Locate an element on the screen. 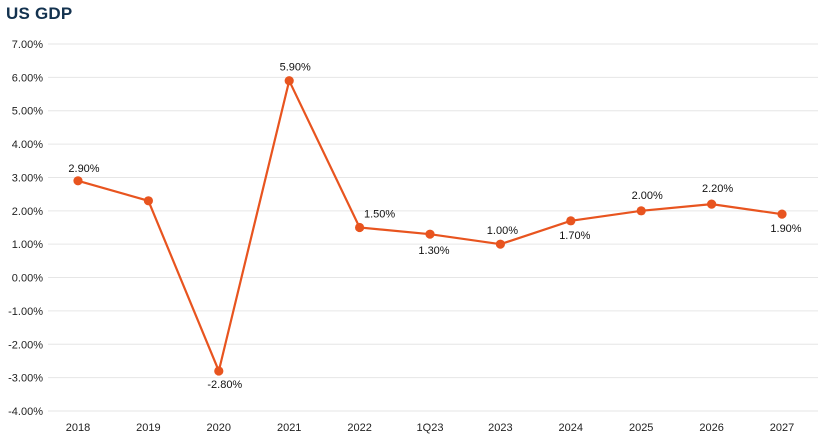  x-tick-label: 2027 is located at coordinates (782, 428).